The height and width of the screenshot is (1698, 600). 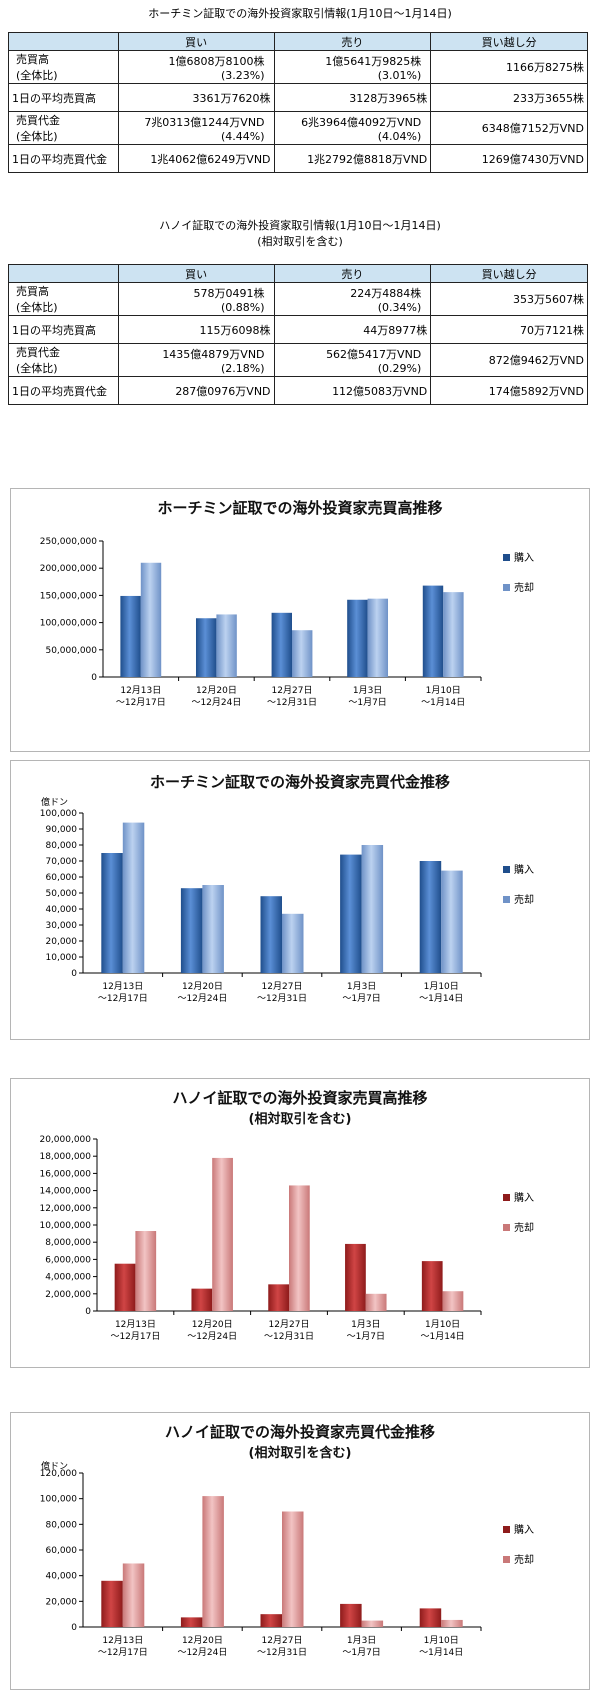 I want to click on y-tick-label: 10,000, so click(x=62, y=958).